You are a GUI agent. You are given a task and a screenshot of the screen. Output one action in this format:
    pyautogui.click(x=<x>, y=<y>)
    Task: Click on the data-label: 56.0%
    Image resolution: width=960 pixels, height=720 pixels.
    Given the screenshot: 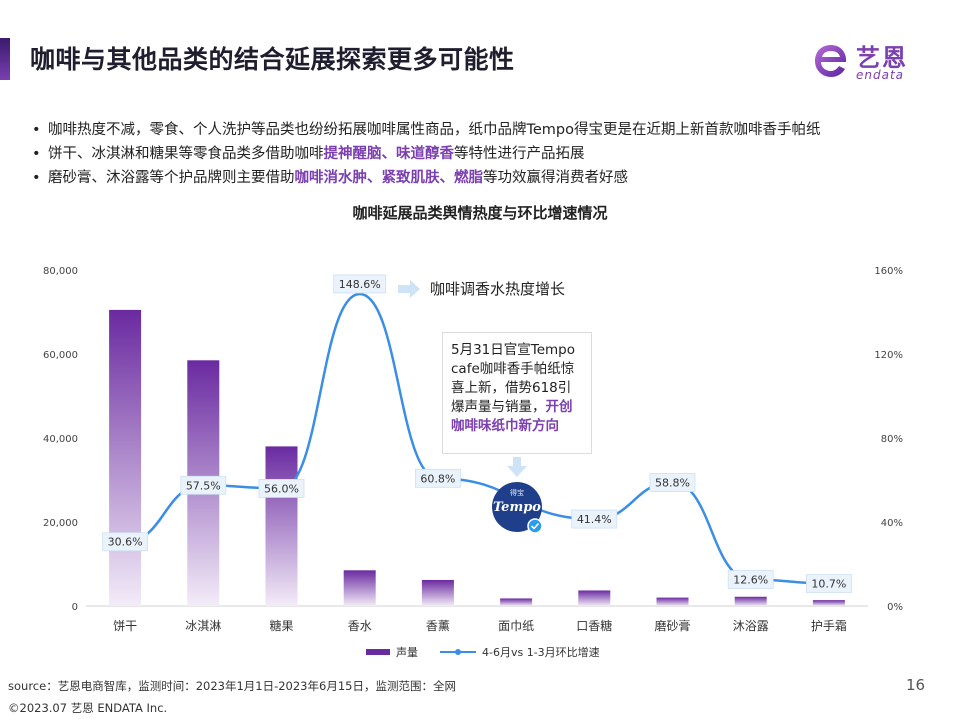 What is the action you would take?
    pyautogui.click(x=281, y=488)
    